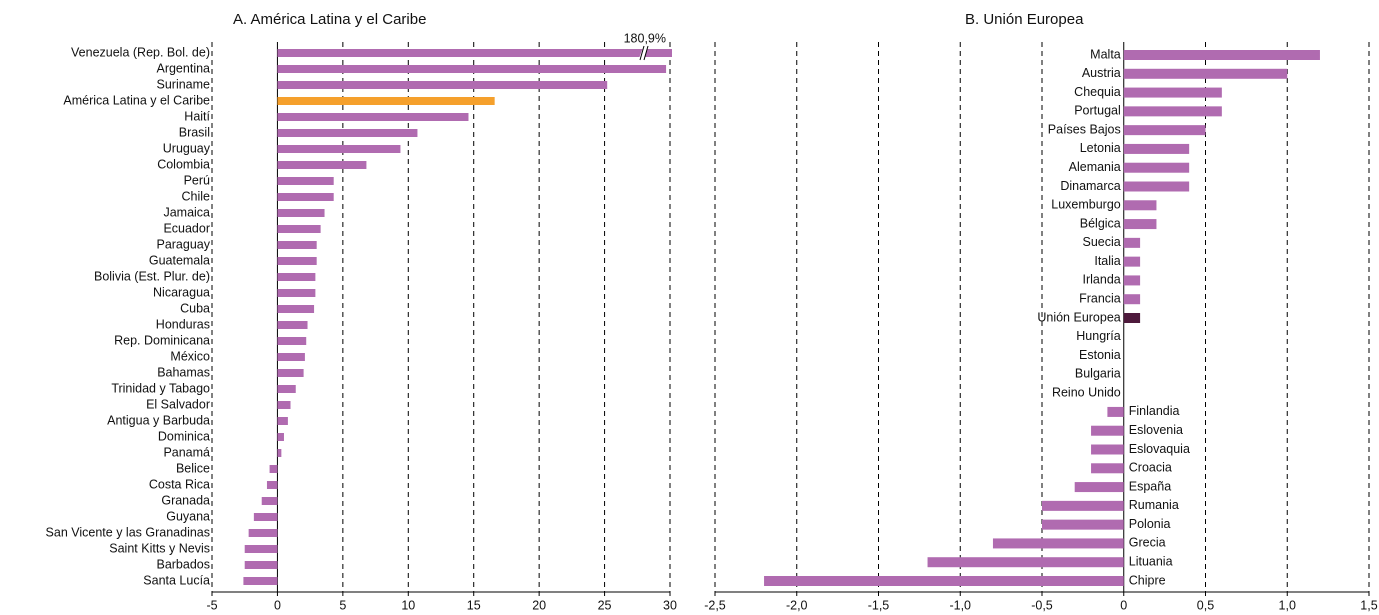 The width and height of the screenshot is (1379, 615). I want to click on category-label: Rumania, so click(1154, 505).